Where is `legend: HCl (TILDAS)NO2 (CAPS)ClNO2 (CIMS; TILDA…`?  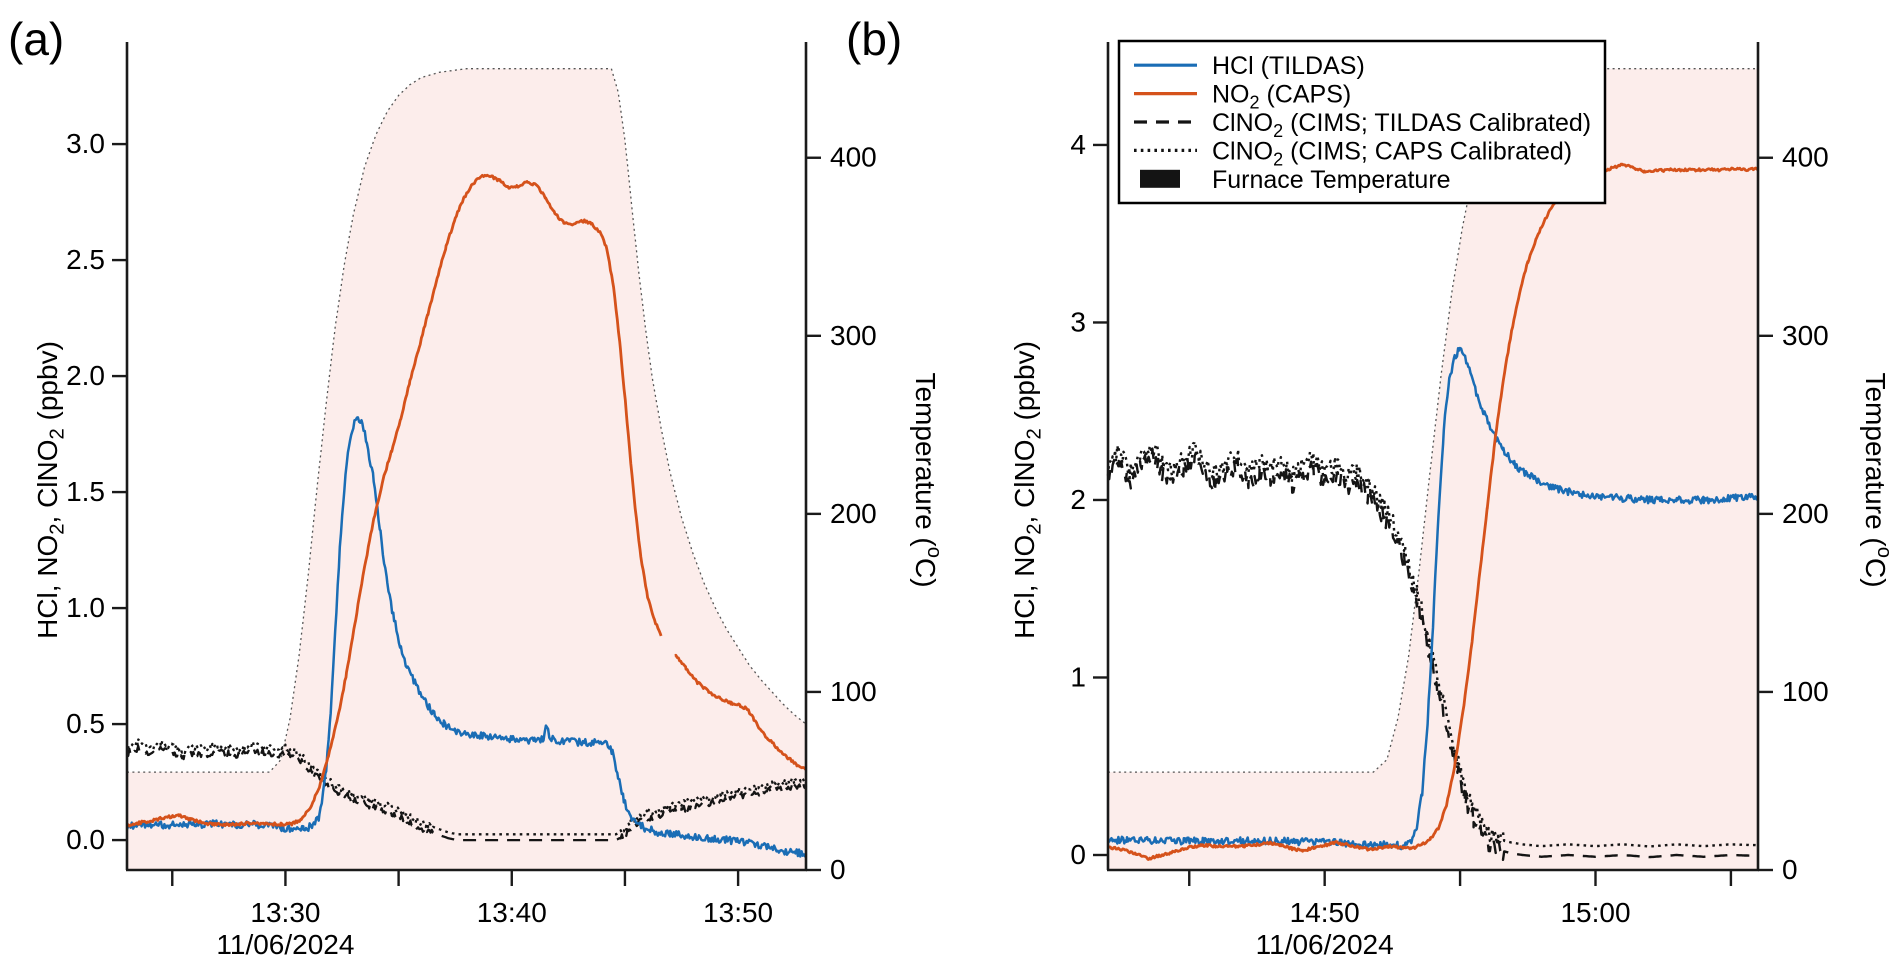
legend: HCl (TILDAS)NO2 (CAPS)ClNO2 (CIMS; TILDA… is located at coordinates (1362, 122).